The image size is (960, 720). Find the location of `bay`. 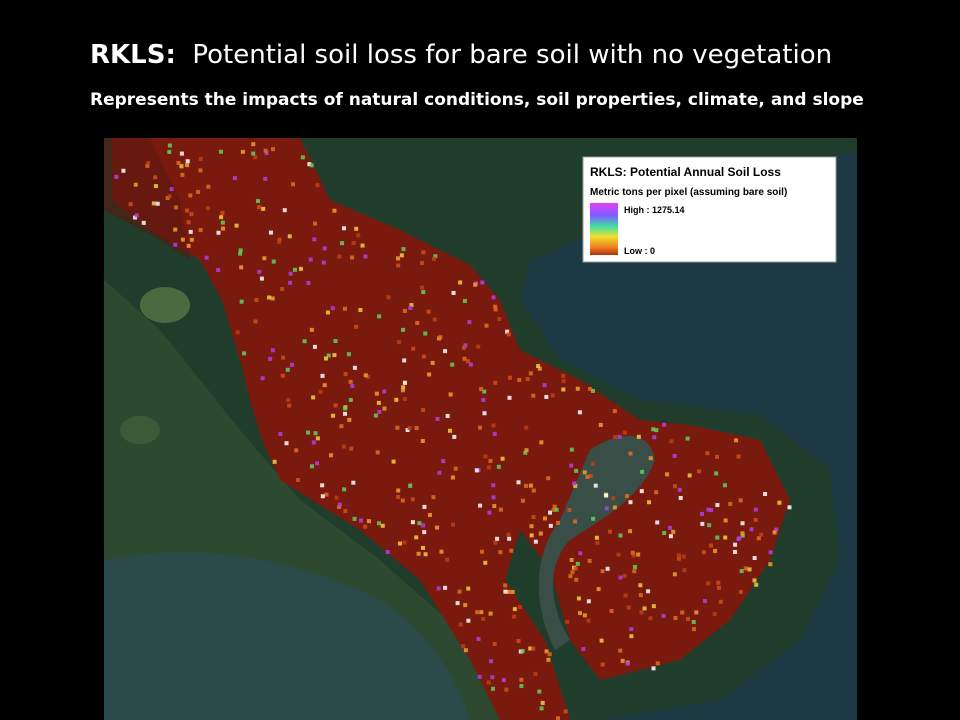

bay is located at coordinates (287, 636).